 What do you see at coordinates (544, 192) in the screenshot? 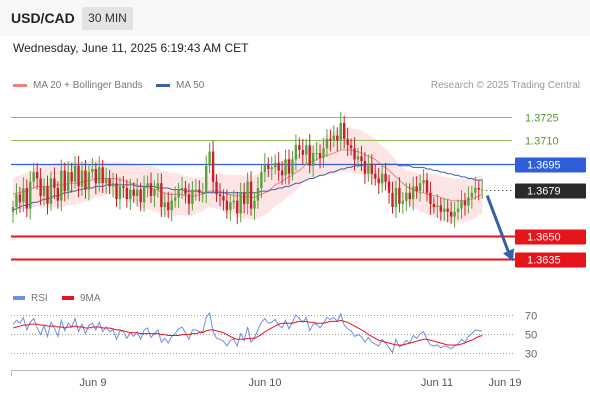
I see `level-label-1.3679: 1.3679` at bounding box center [544, 192].